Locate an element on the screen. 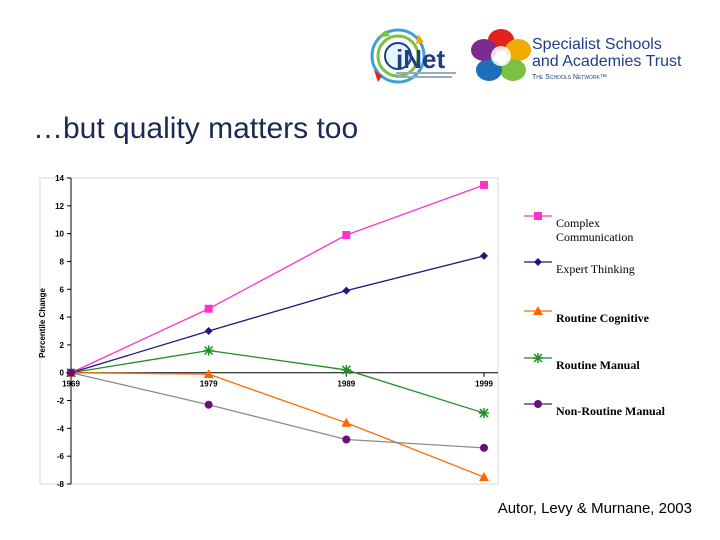 The height and width of the screenshot is (540, 720). y-tick-label: -4 is located at coordinates (61, 428).